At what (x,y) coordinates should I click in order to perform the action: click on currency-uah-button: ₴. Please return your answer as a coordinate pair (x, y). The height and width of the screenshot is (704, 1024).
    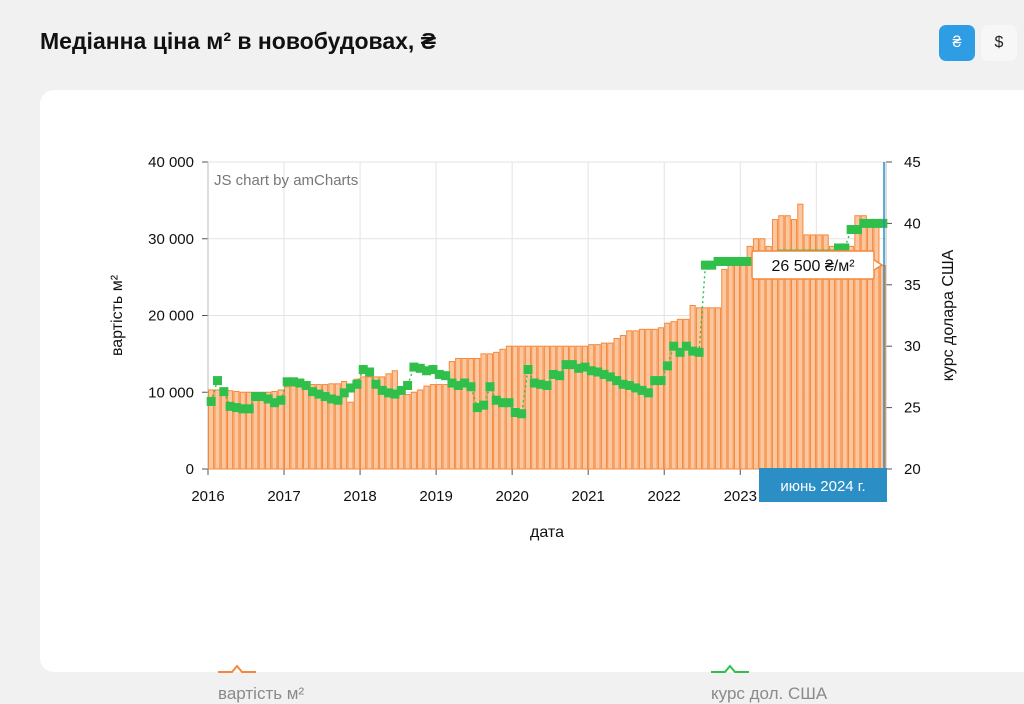
    Looking at the image, I should click on (957, 43).